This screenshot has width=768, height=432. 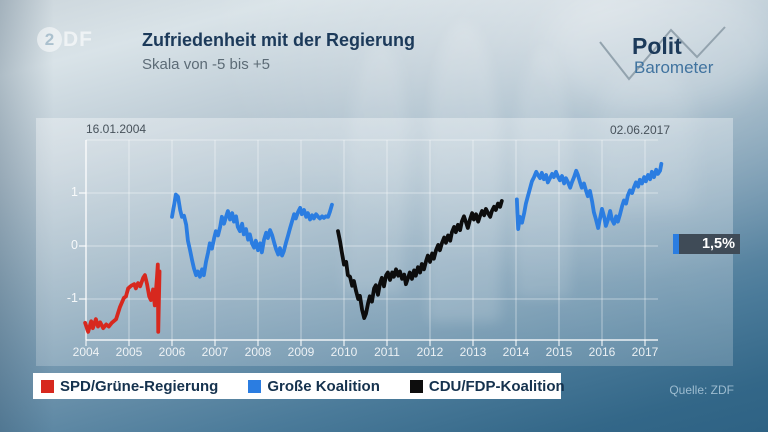 I want to click on y-axis-tick-label: -1, so click(x=72, y=298).